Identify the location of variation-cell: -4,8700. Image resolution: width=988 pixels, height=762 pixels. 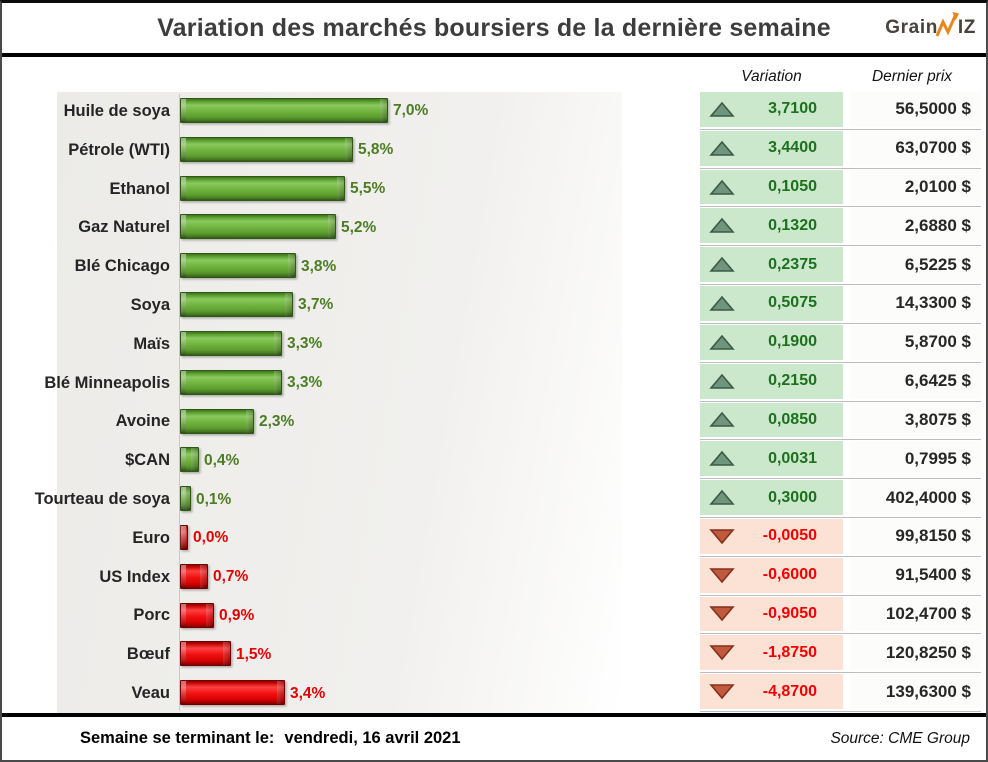
(771, 691).